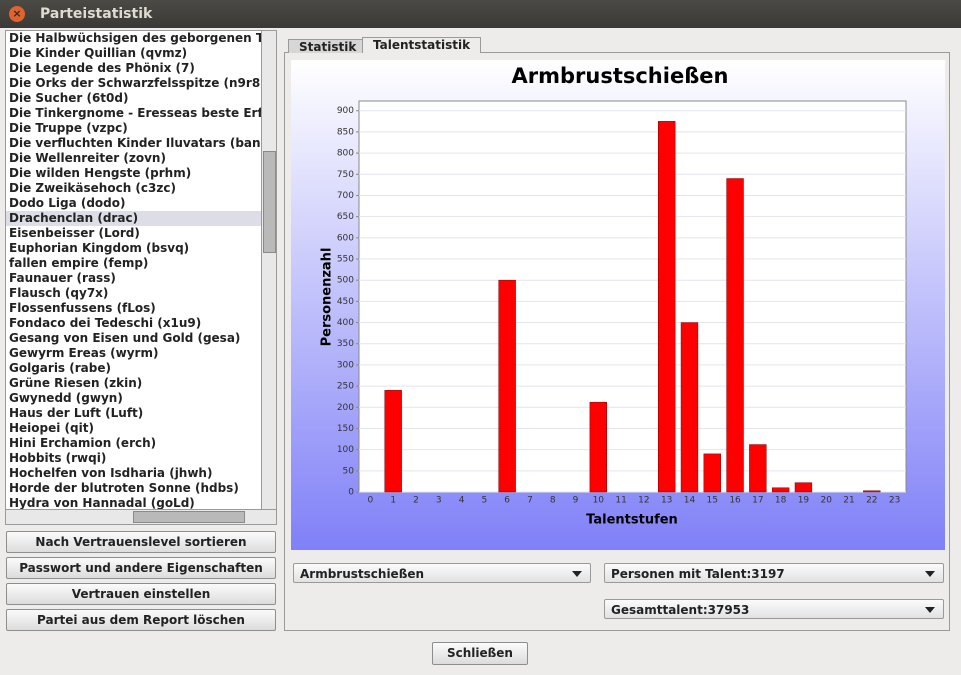  What do you see at coordinates (87, 158) in the screenshot?
I see `list-item: Die Wellenreiter (zovn)` at bounding box center [87, 158].